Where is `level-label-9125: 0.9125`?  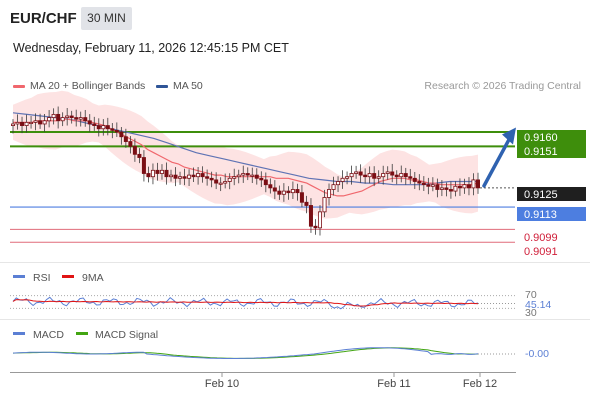
level-label-9125: 0.9125 is located at coordinates (551, 194).